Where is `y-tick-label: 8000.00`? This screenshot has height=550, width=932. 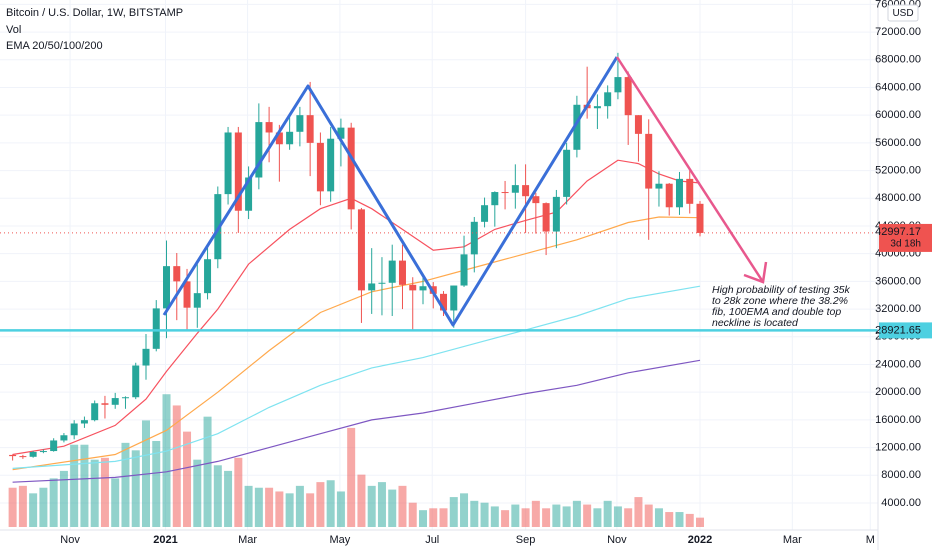
y-tick-label: 8000.00 is located at coordinates (901, 475).